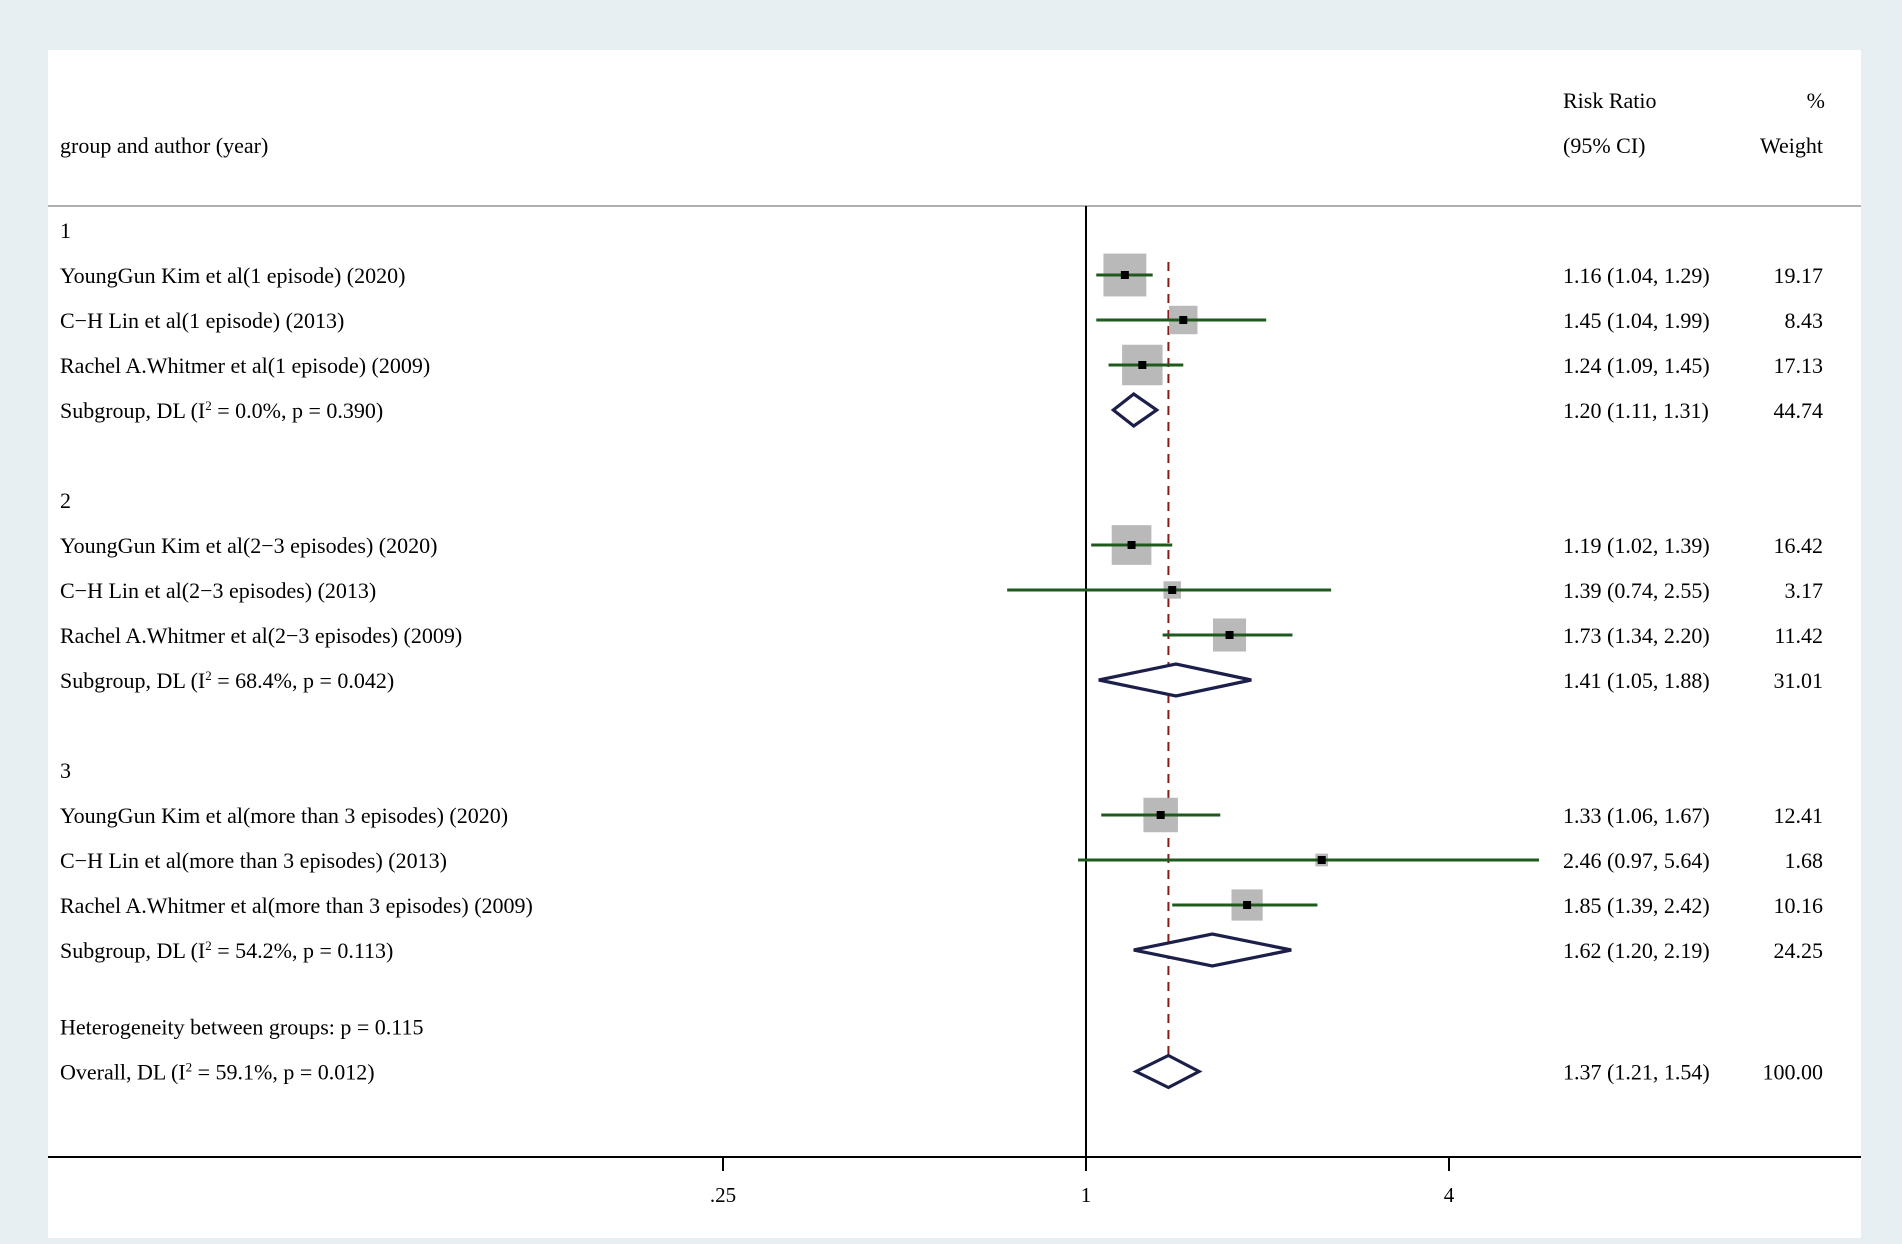 The height and width of the screenshot is (1244, 1902). I want to click on subgroup-weight-1: 44.74, so click(1799, 410).